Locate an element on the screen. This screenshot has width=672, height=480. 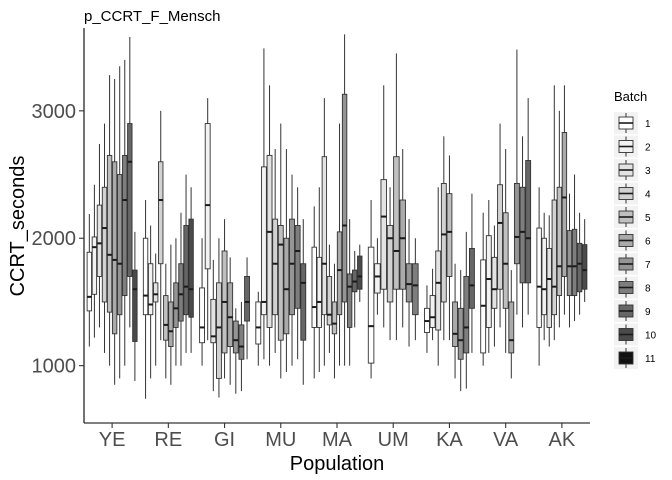
legend-label-3: 3 is located at coordinates (648, 171).